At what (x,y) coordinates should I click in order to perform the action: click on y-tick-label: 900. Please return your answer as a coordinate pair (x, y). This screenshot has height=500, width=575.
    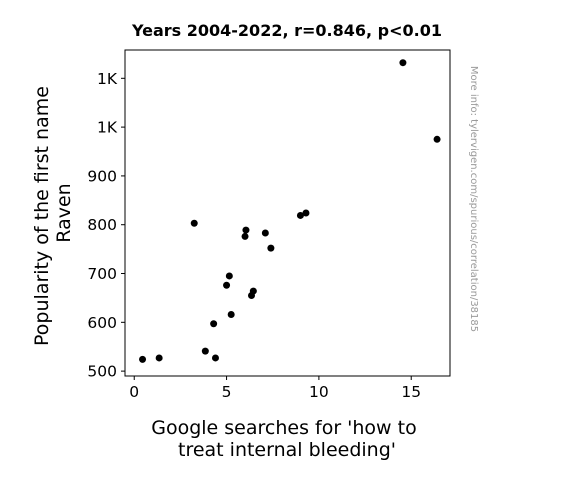
    Looking at the image, I should click on (102, 176).